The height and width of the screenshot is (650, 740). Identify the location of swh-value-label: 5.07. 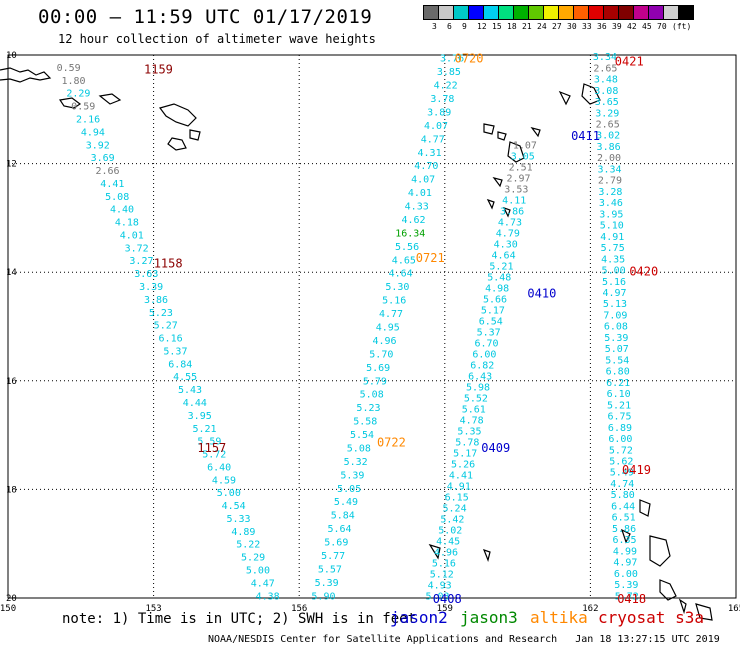
(617, 349).